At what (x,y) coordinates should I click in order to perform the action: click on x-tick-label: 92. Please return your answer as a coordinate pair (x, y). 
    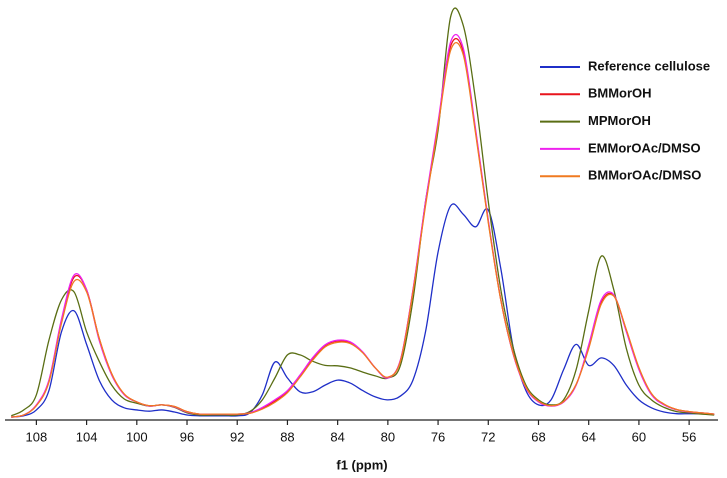
    Looking at the image, I should click on (237, 436).